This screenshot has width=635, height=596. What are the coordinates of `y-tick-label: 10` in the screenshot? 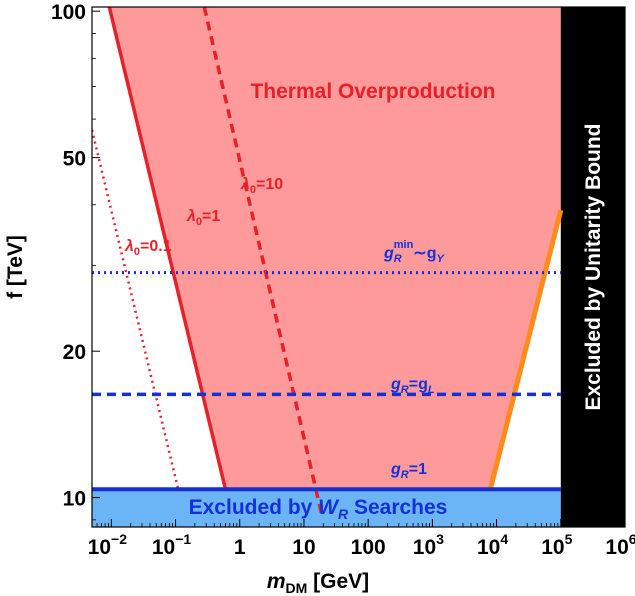 It's located at (74, 499).